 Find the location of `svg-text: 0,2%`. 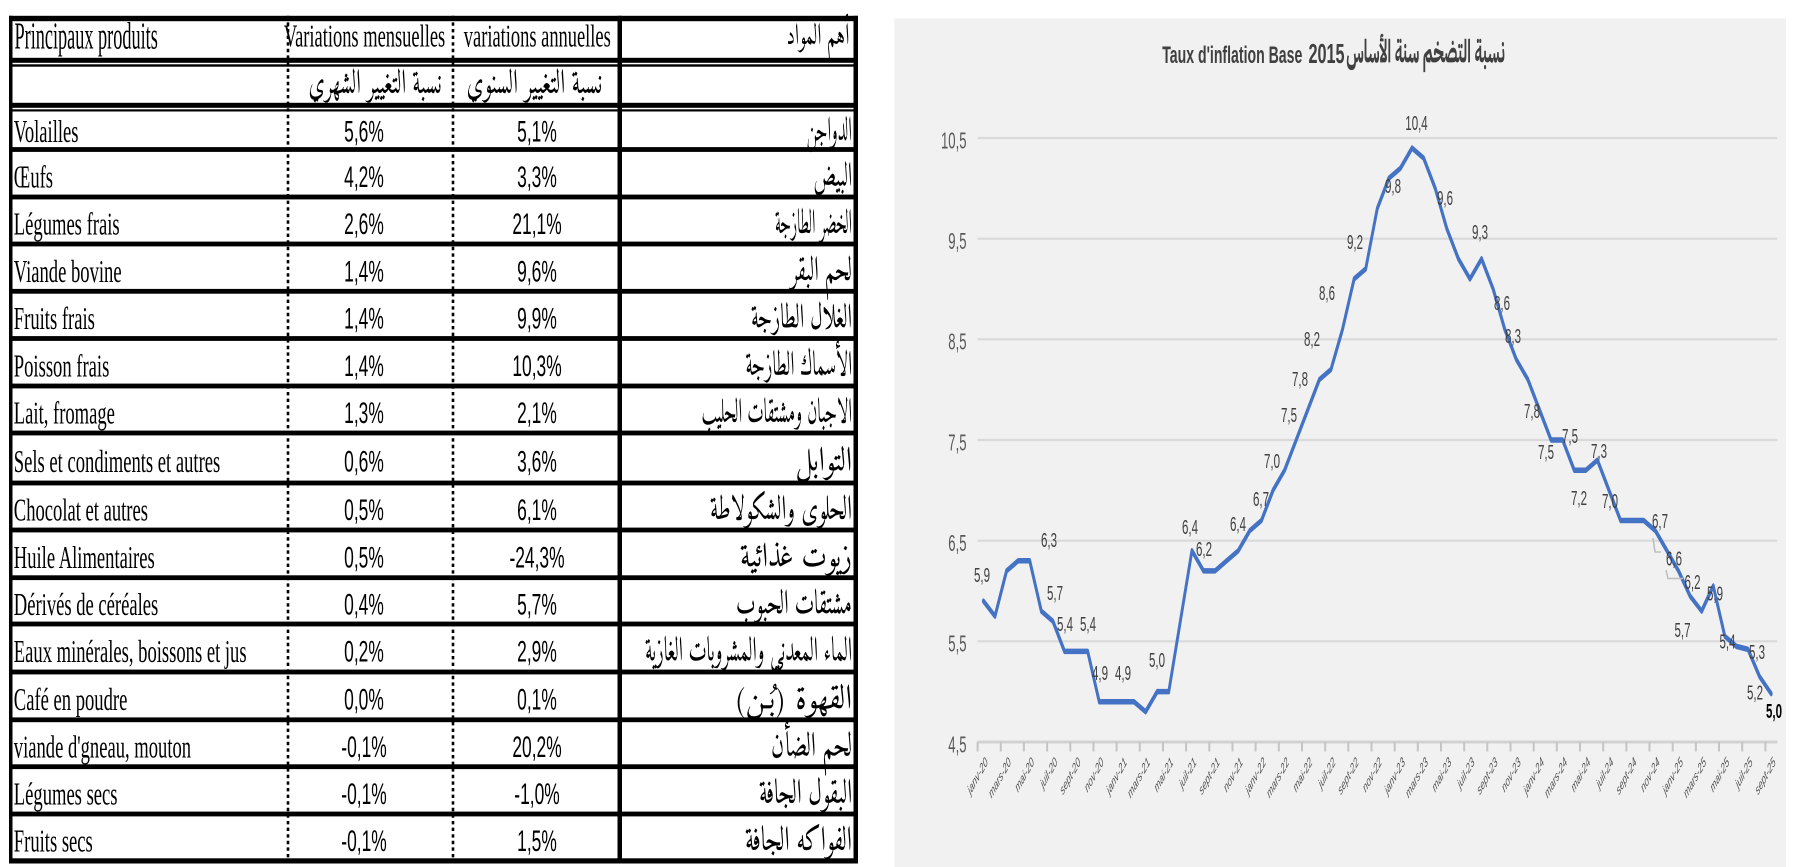

svg-text: 0,2% is located at coordinates (364, 652).